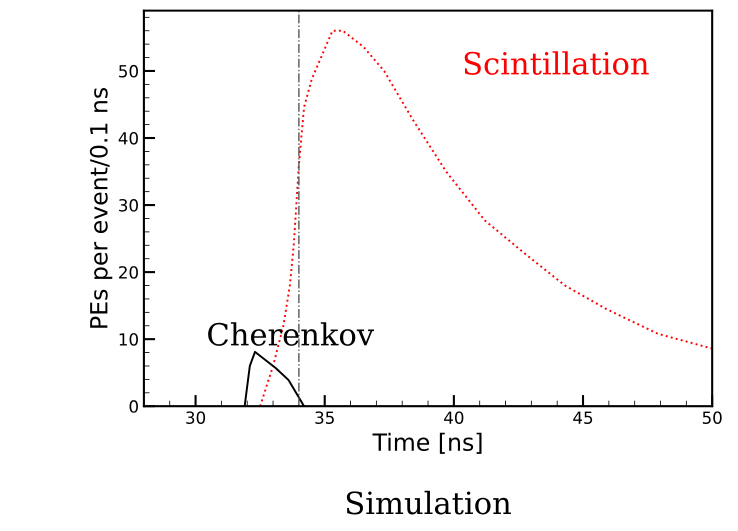  I want to click on y-tick-label: 30, so click(128, 205).